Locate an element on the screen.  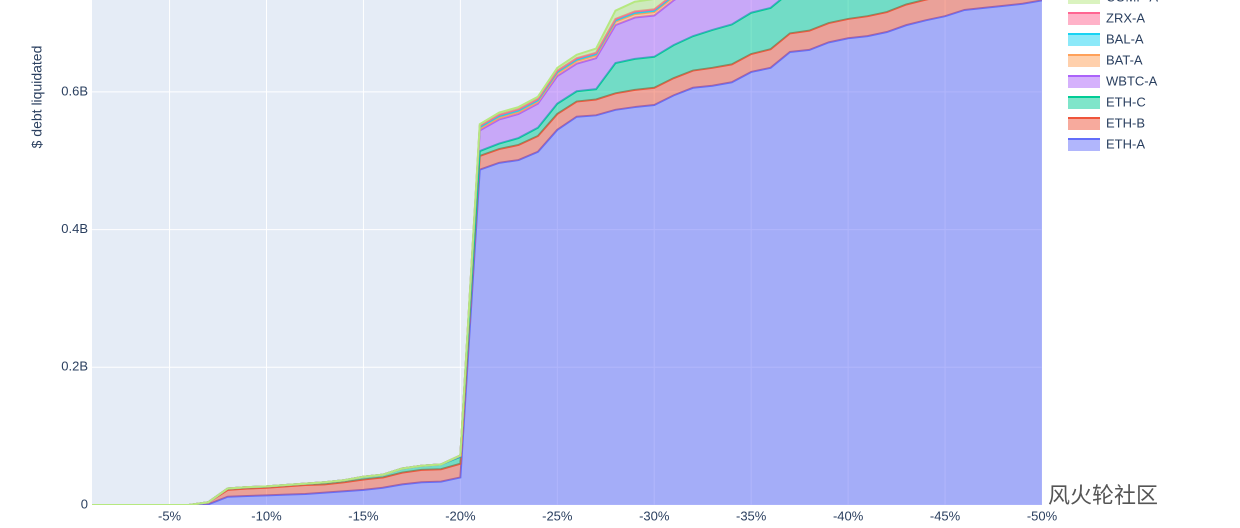
legend-label: BAT-A is located at coordinates (1124, 59).